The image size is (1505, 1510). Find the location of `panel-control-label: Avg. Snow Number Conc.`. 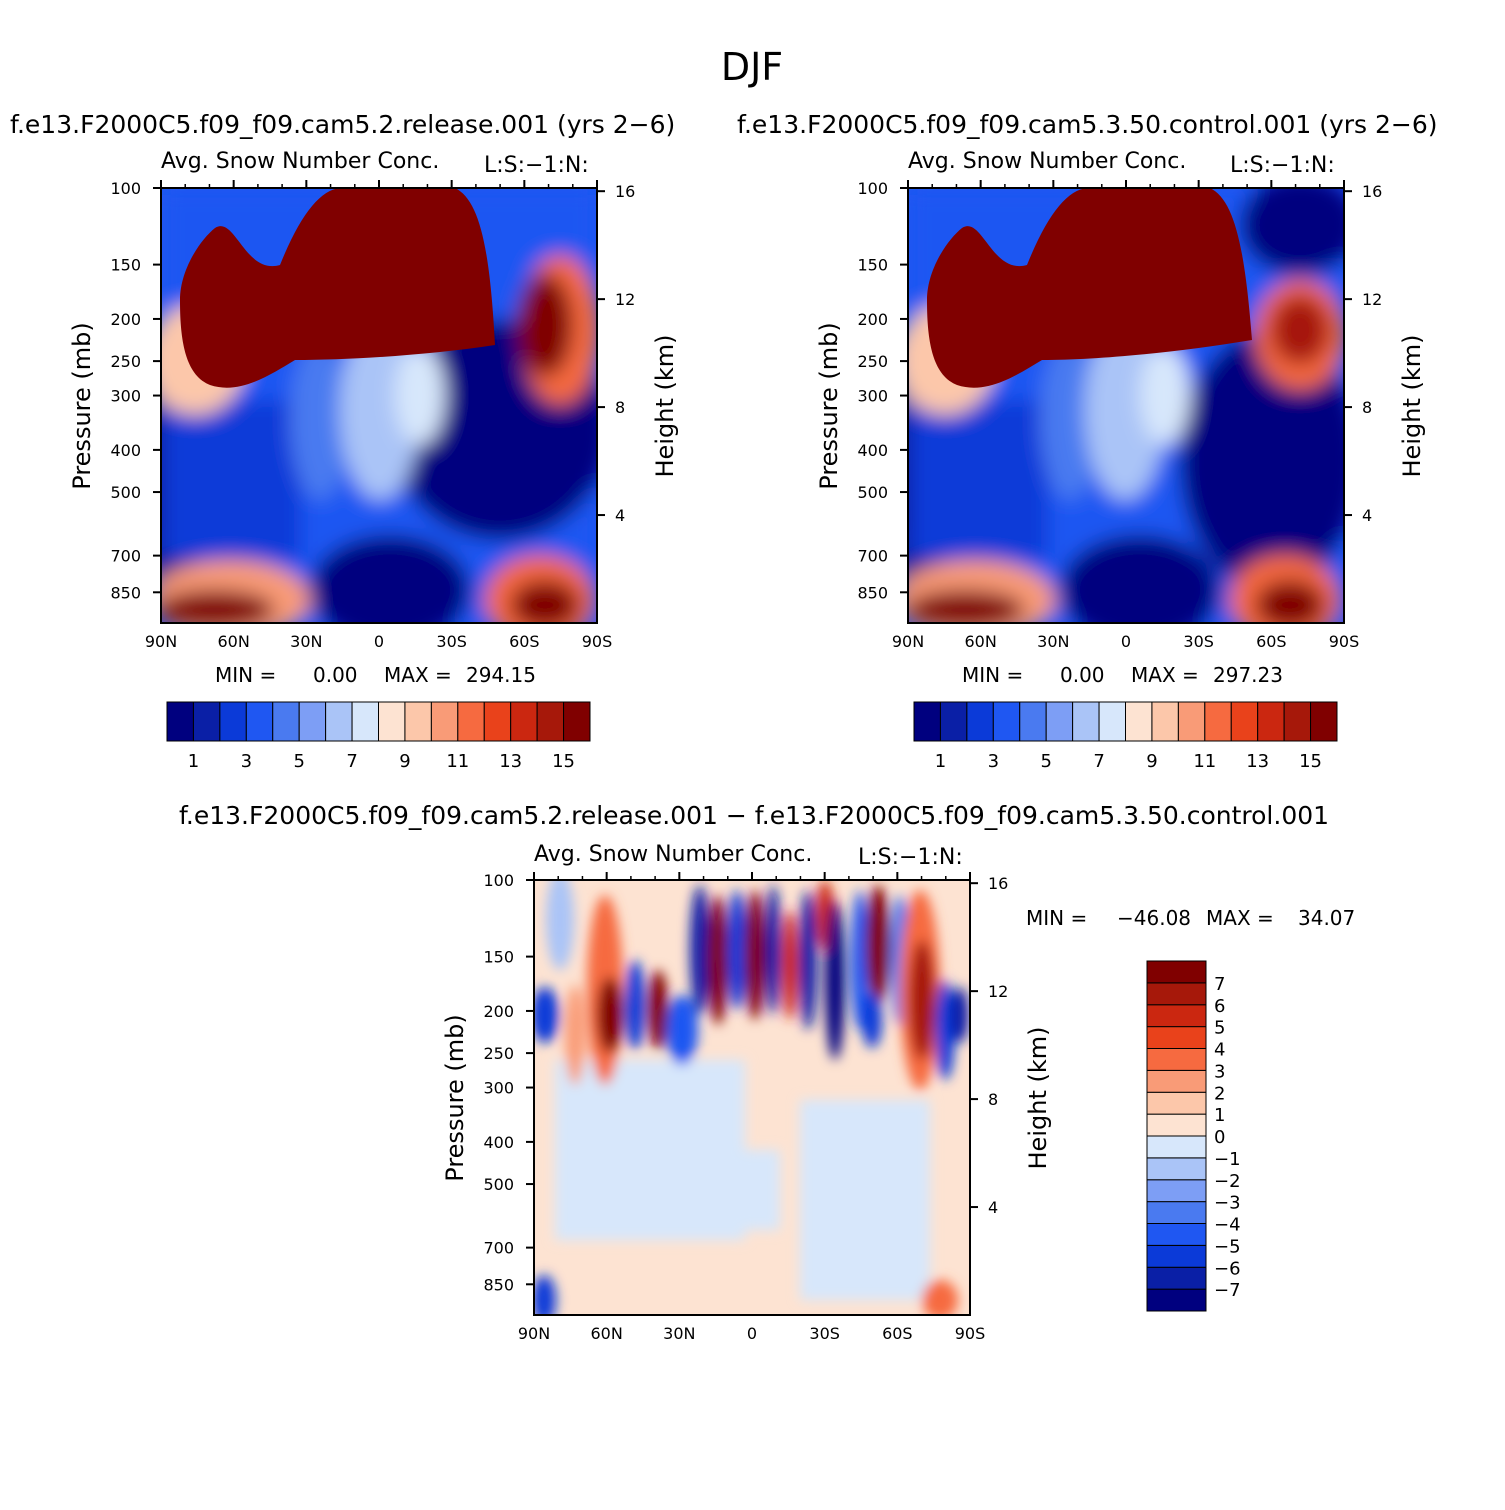

panel-control-label: Avg. Snow Number Conc. is located at coordinates (1047, 161).